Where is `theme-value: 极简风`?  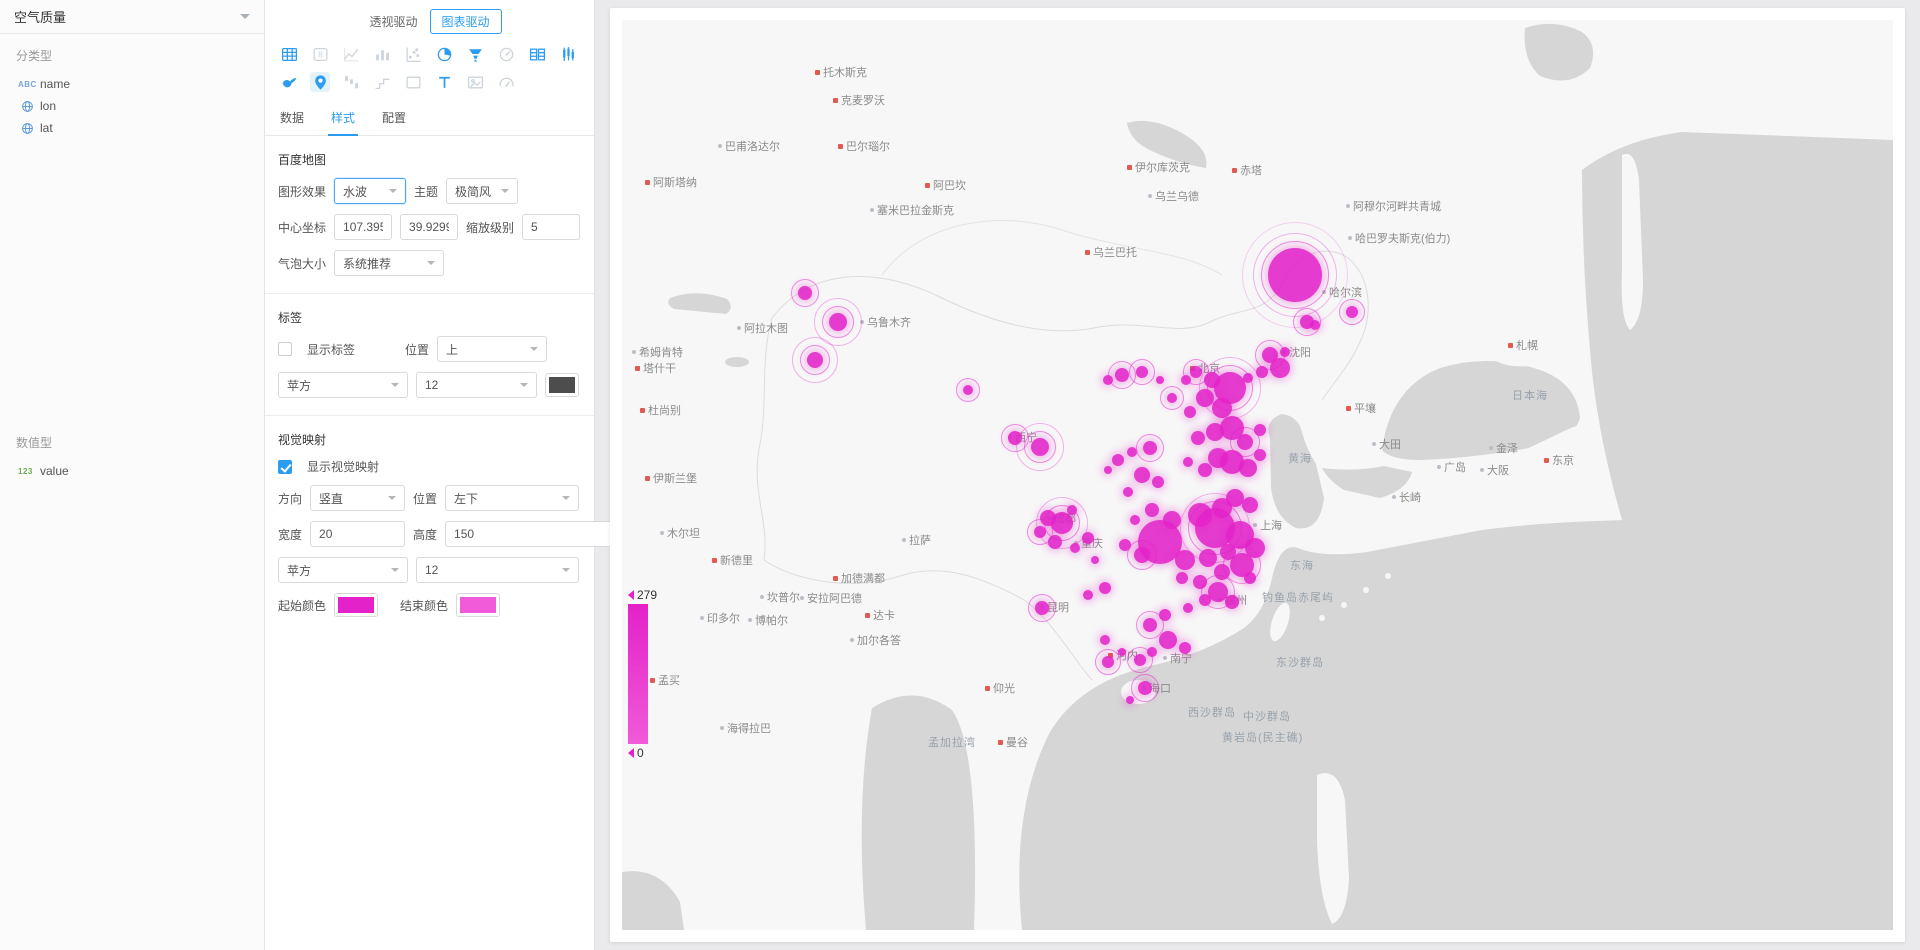
theme-value: 极简风 is located at coordinates (473, 191).